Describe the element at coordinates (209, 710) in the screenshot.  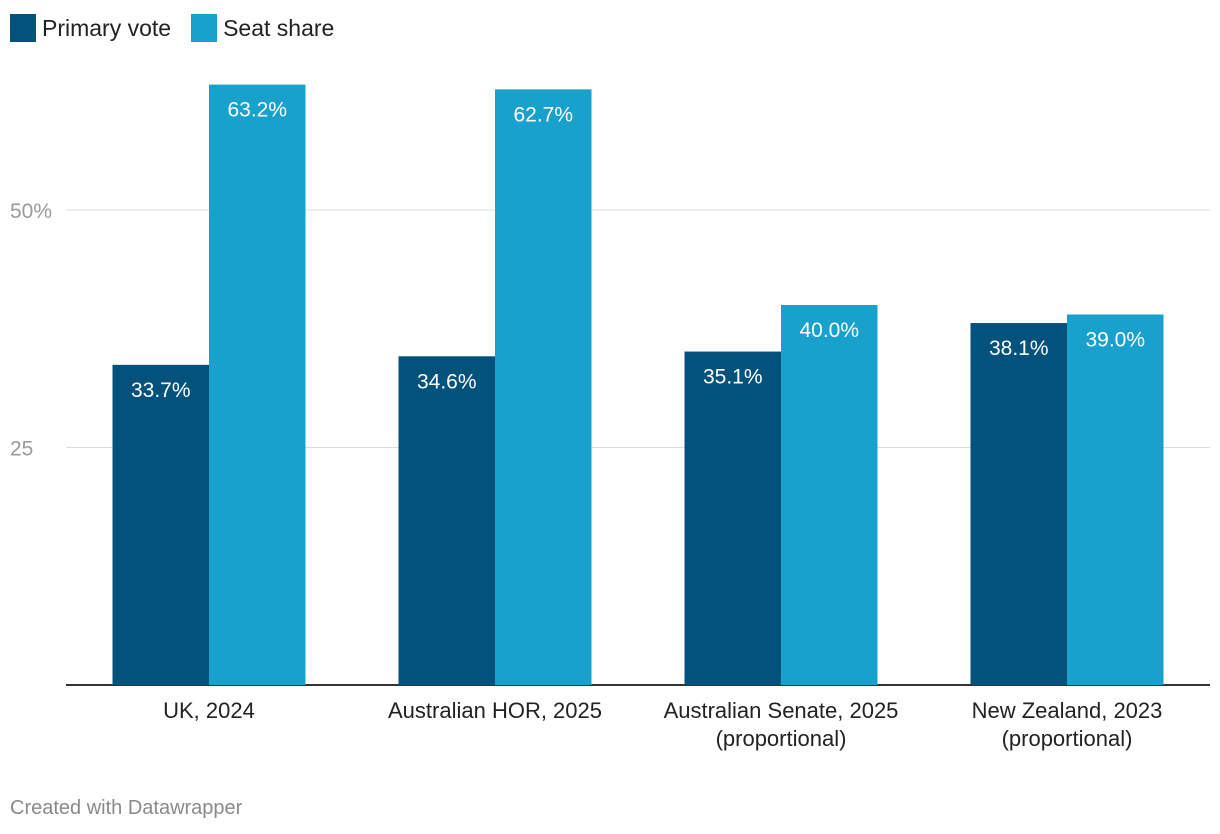
I see `x-tick-label-0-line-0: UK, 2024` at that location.